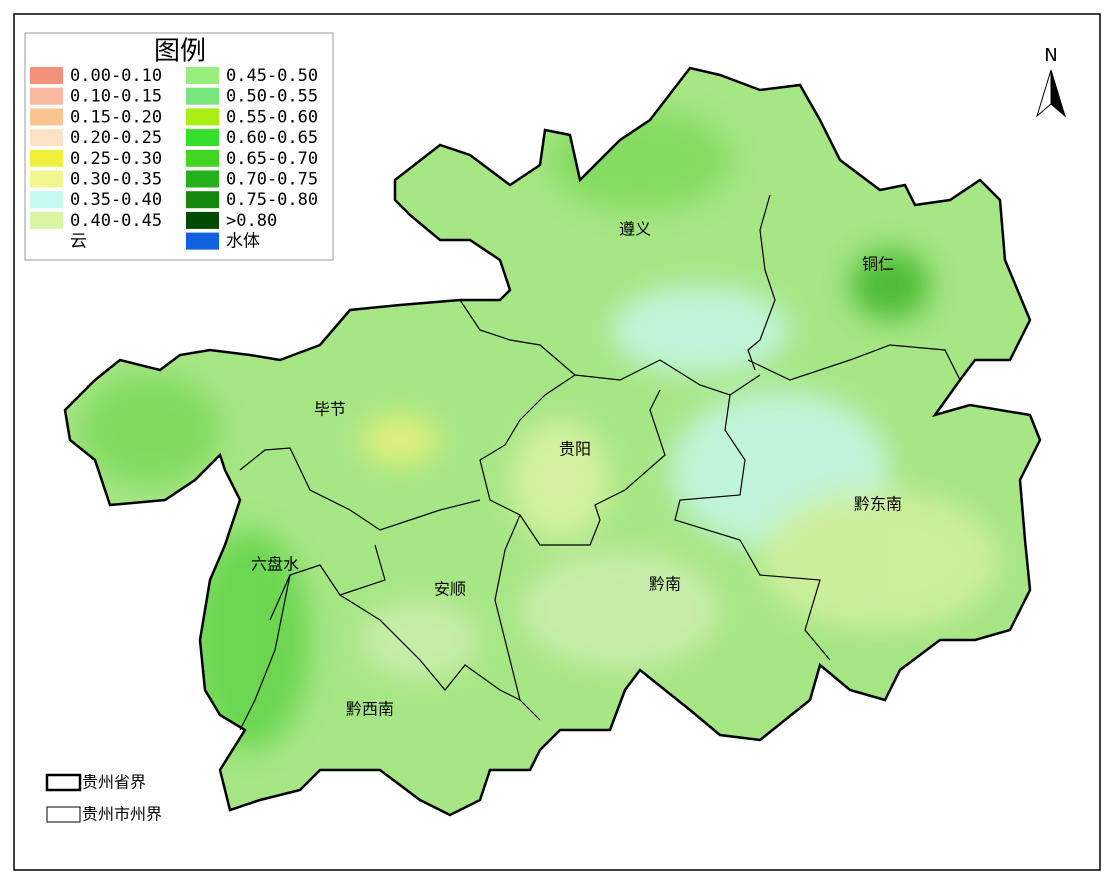  Describe the element at coordinates (450, 589) in the screenshot. I see `region-label: 安顺` at that location.